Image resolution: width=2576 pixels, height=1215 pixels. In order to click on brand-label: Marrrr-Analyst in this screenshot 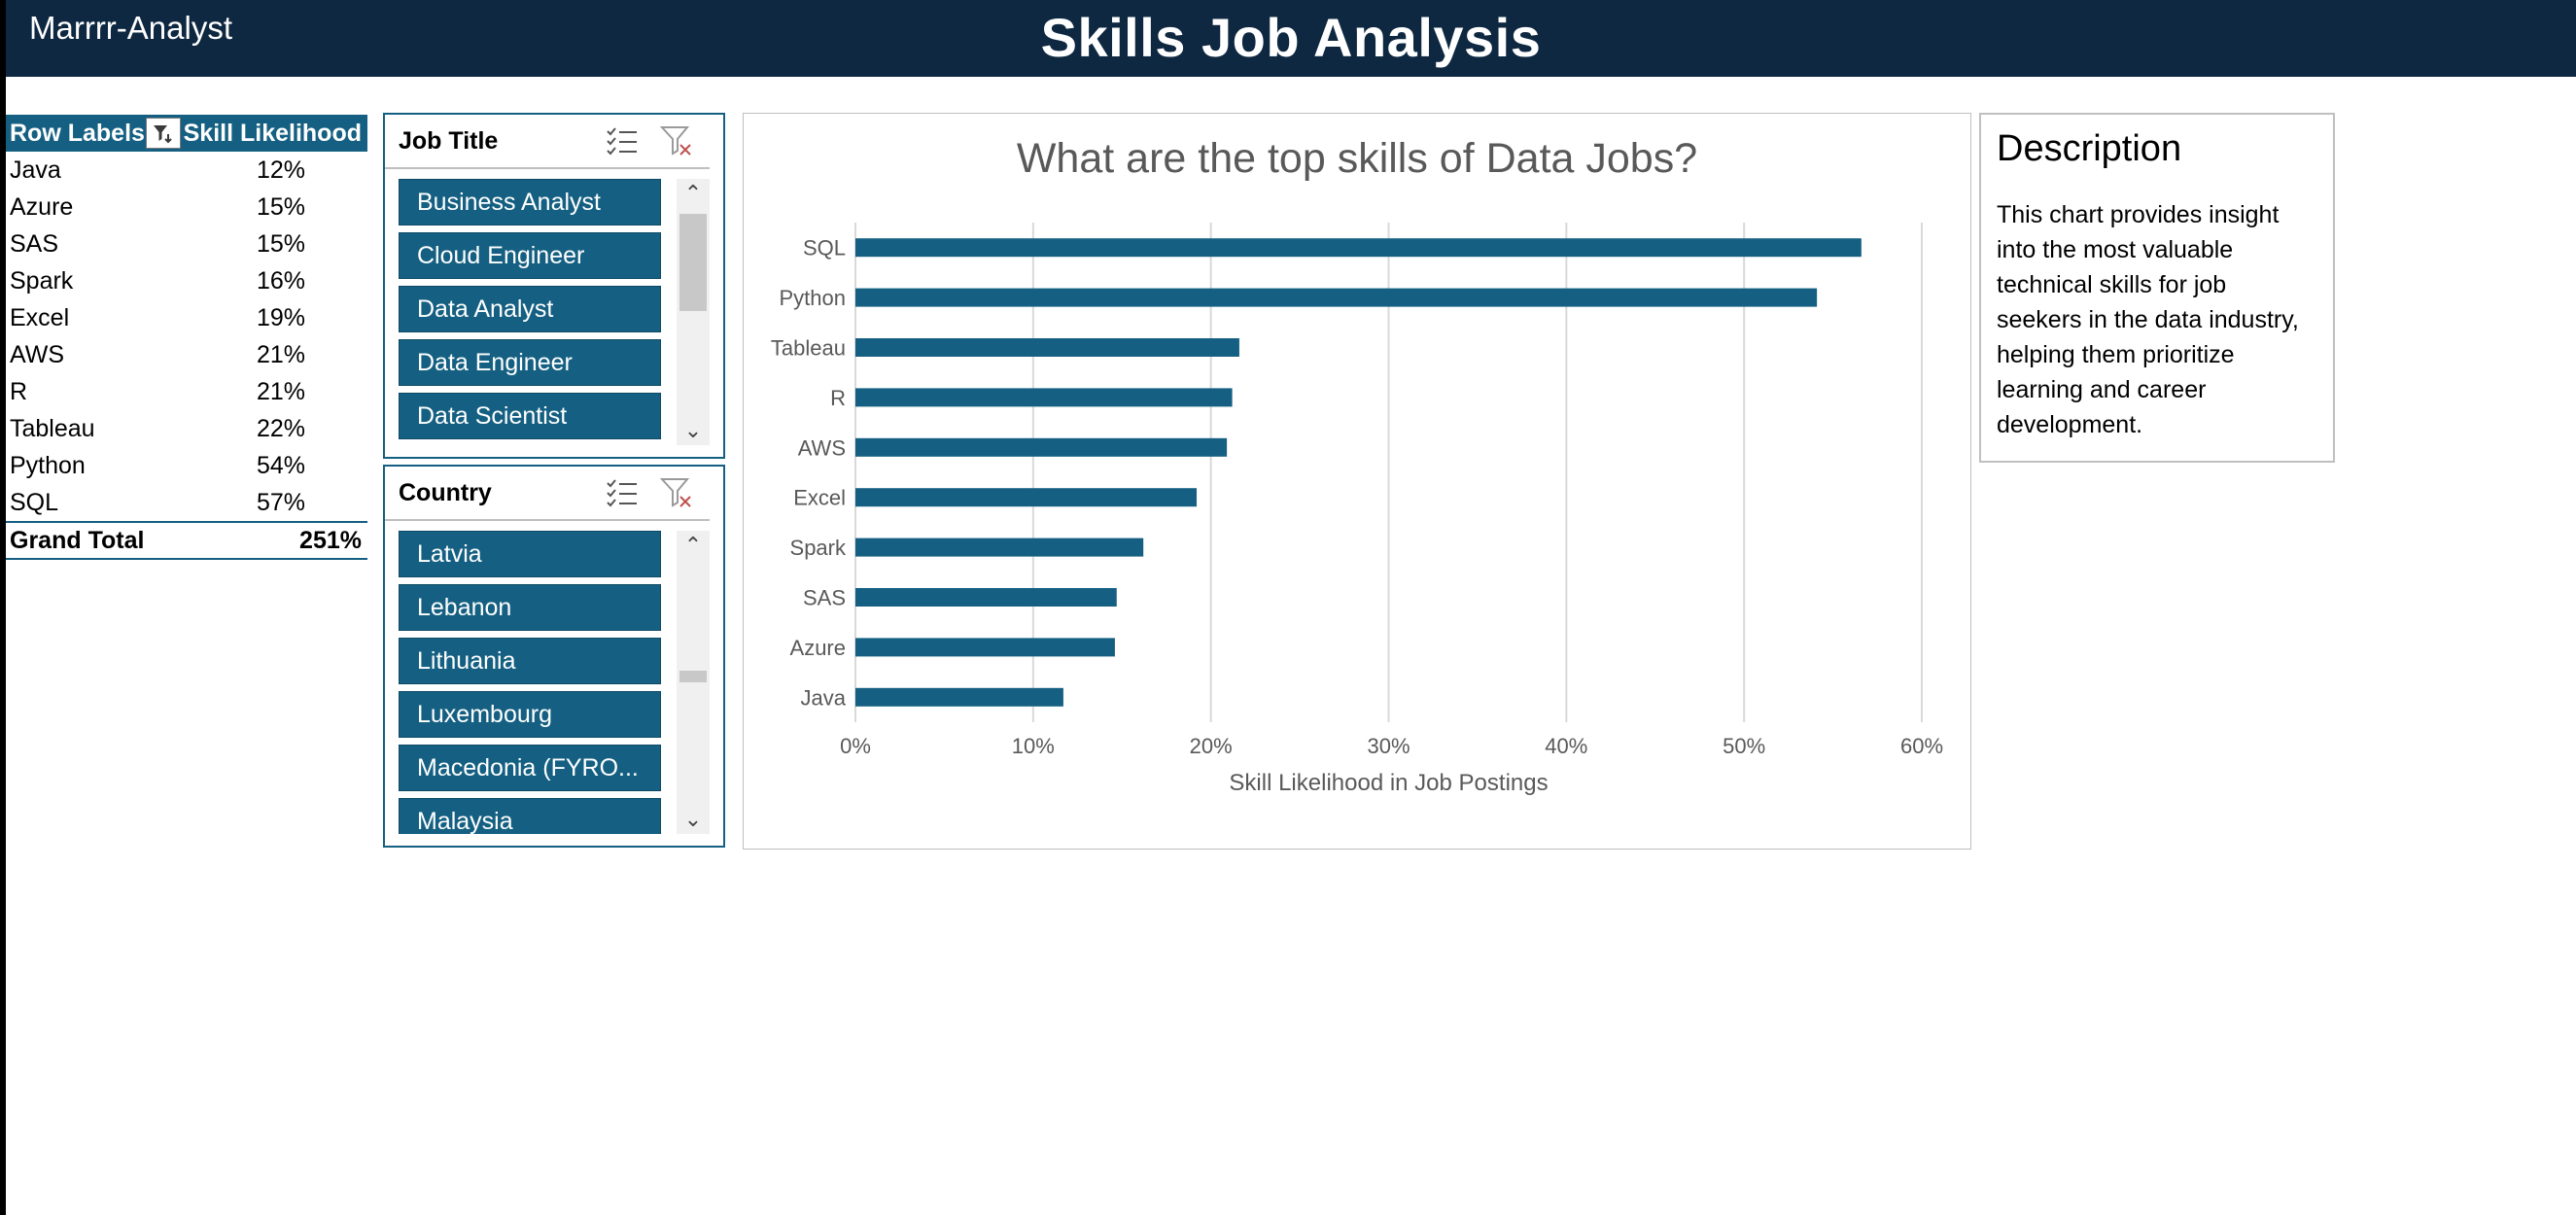, I will do `click(131, 28)`.